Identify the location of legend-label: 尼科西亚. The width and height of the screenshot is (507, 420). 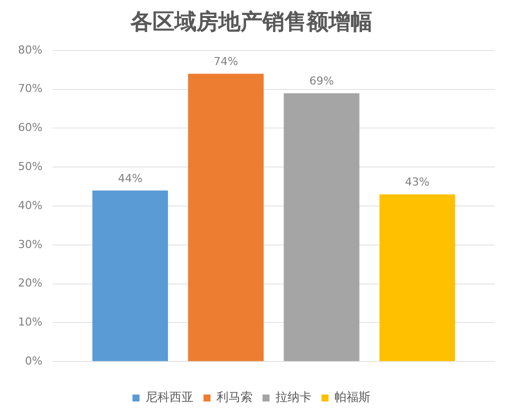
(170, 397).